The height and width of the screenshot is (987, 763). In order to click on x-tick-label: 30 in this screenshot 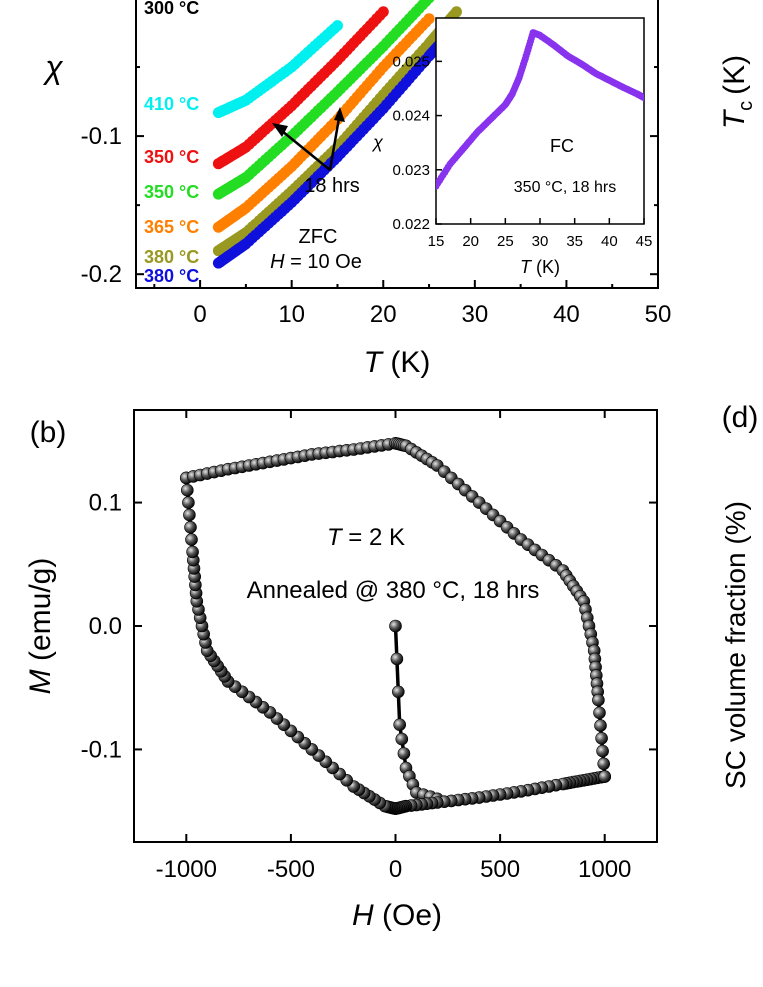, I will do `click(474, 314)`.